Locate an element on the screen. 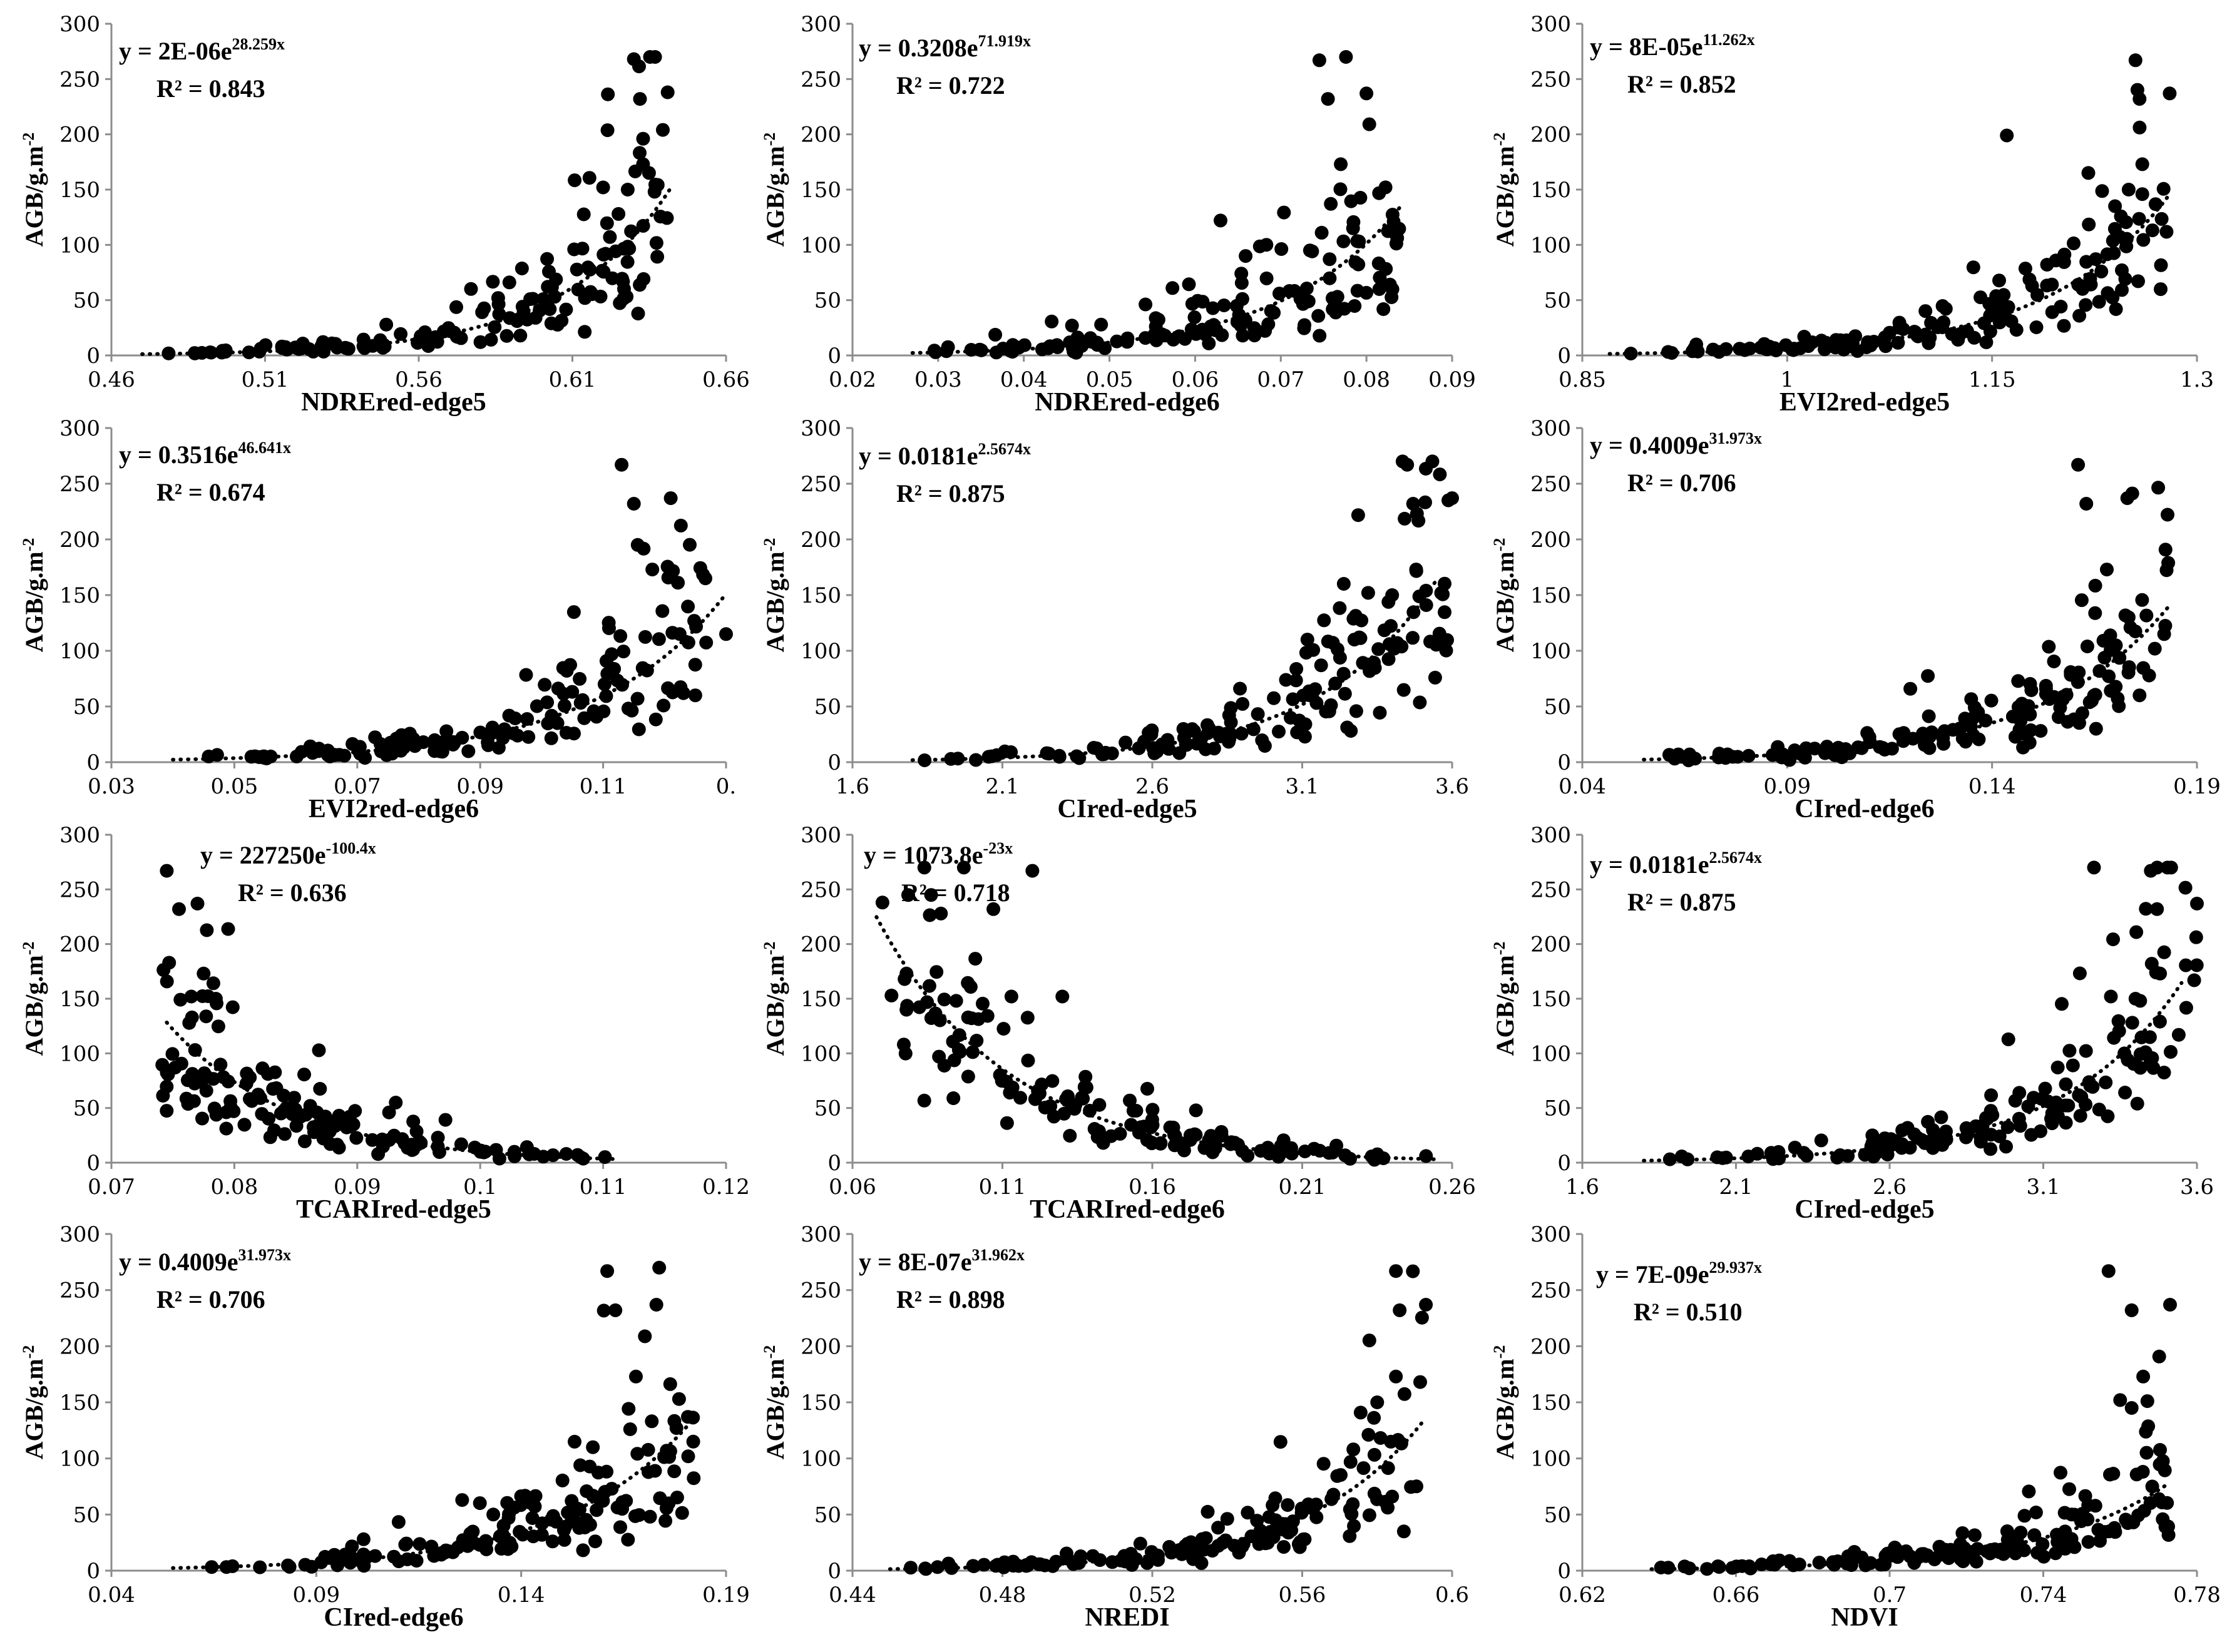 The height and width of the screenshot is (1652, 2232). fit-equation-prefix: y = 0.4009e is located at coordinates (1650, 445).